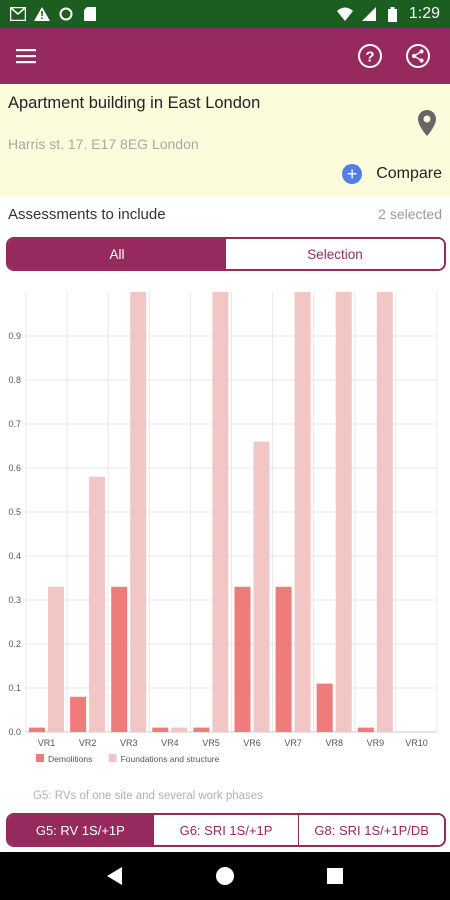 The width and height of the screenshot is (450, 900). Describe the element at coordinates (47, 743) in the screenshot. I see `x-tick-label: VR1` at that location.